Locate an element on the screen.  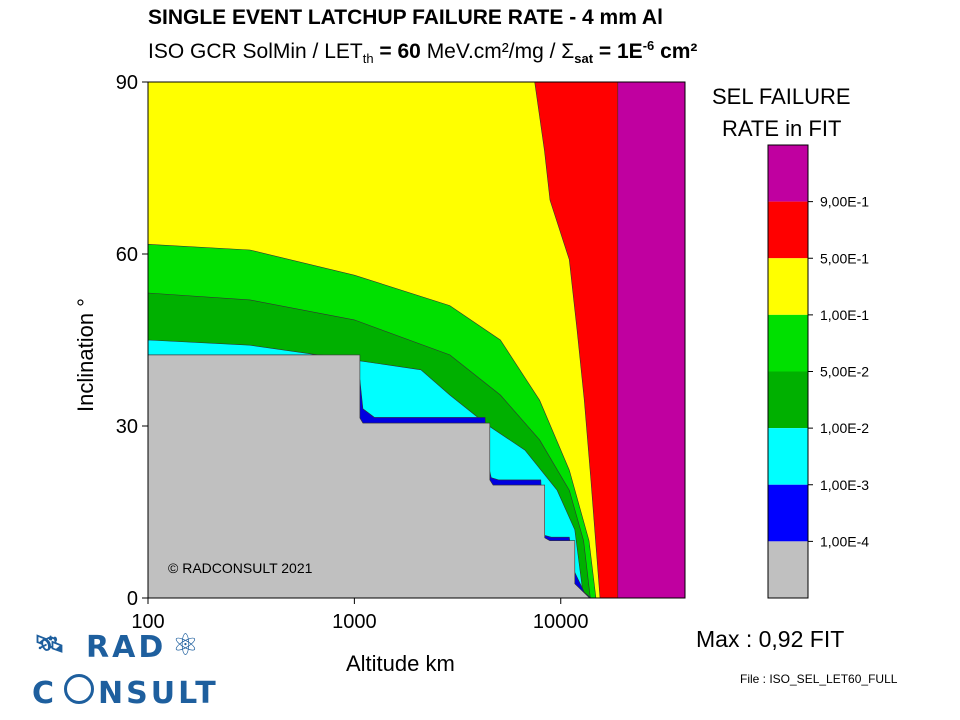
x-axis-label: Altitude km is located at coordinates (400, 663).